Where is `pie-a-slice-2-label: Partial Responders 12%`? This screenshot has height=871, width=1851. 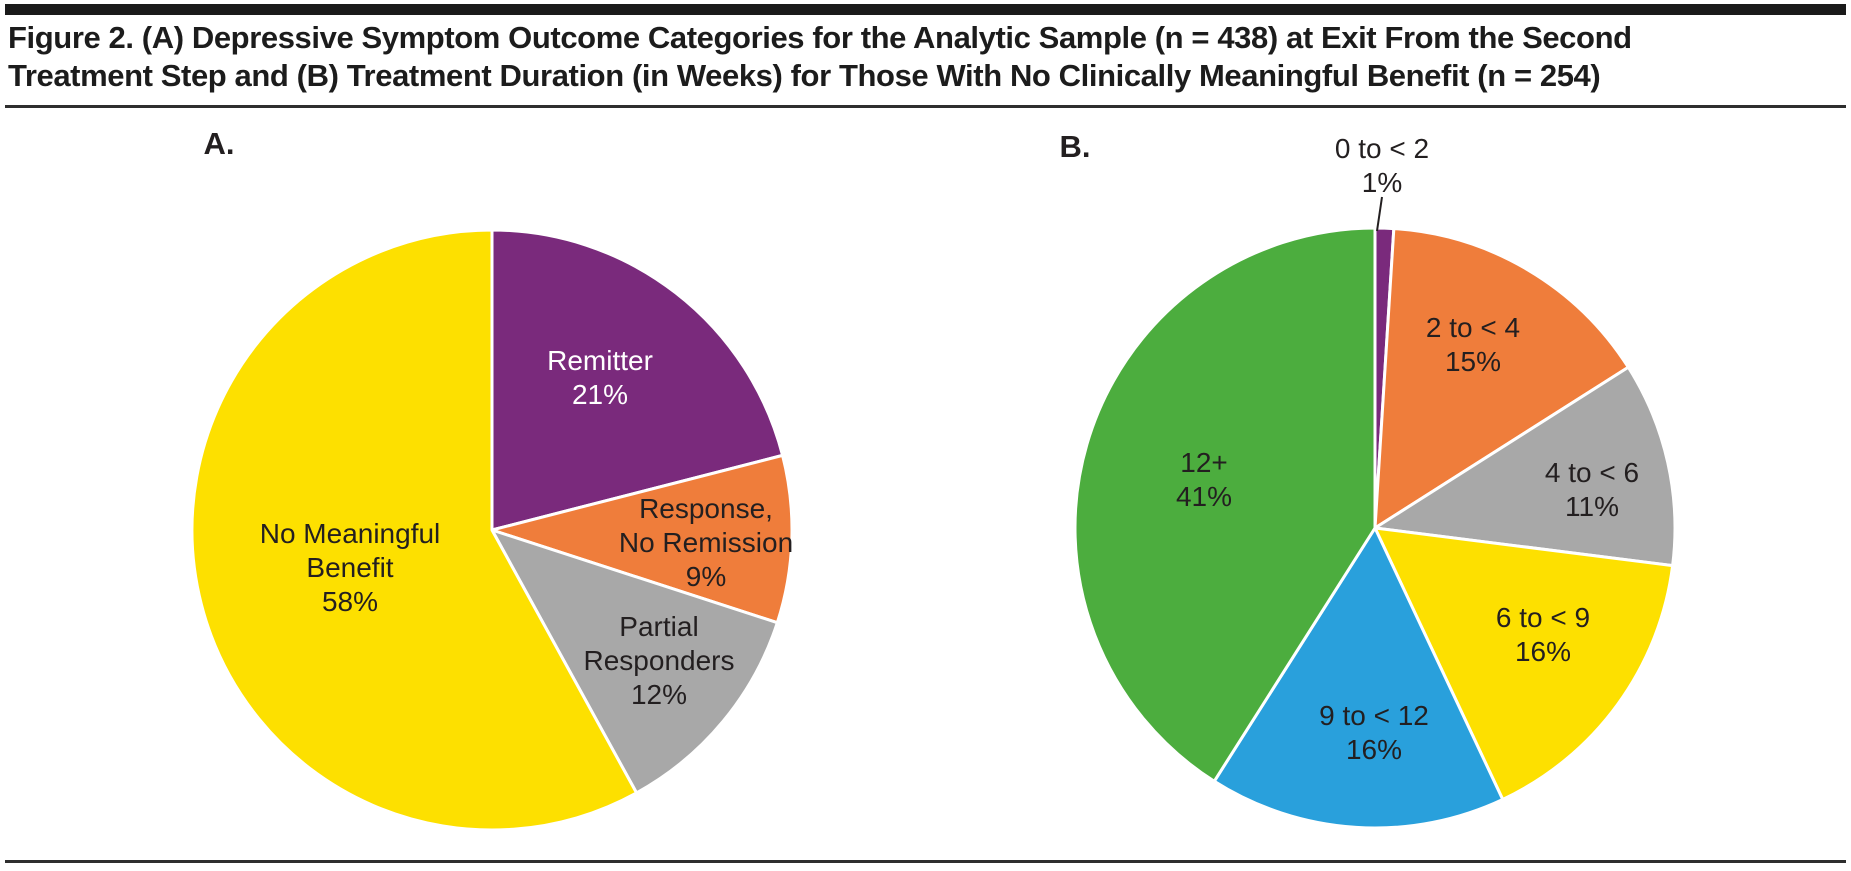
pie-a-slice-2-label: Partial Responders 12% is located at coordinates (659, 661).